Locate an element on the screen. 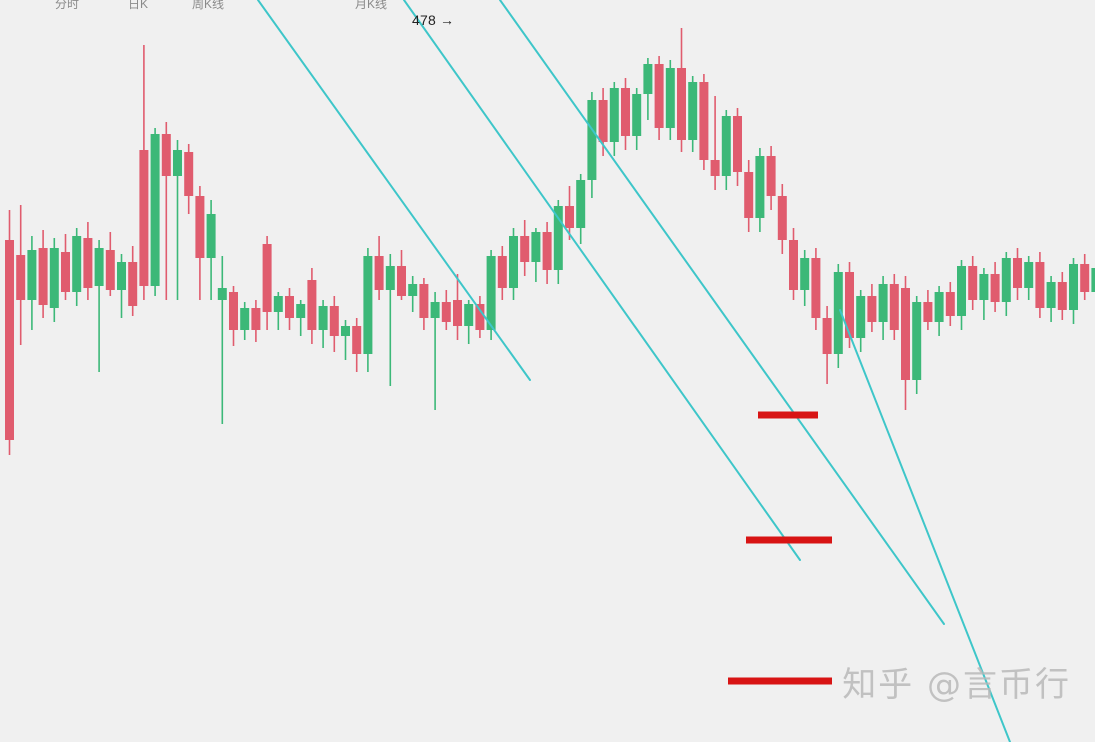 The image size is (1095, 742). price-level-layer is located at coordinates (780, 548).